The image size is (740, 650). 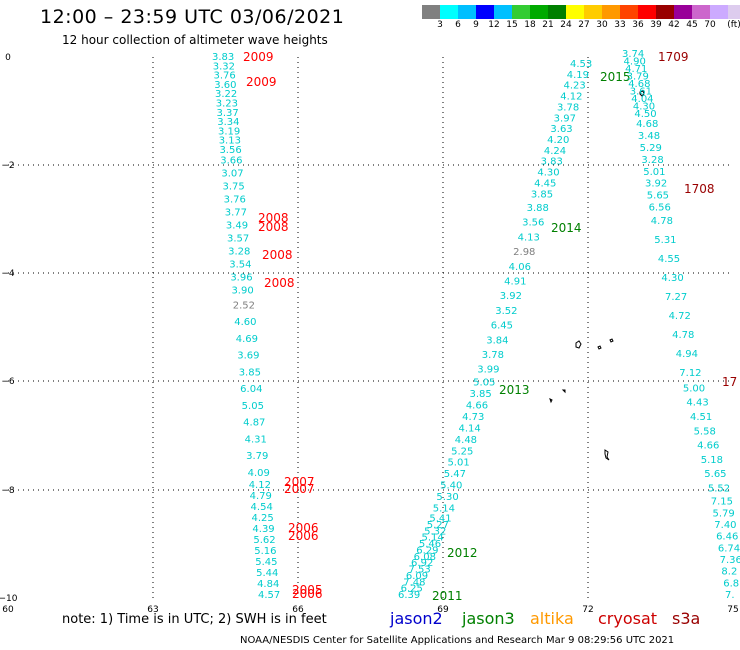 I want to click on wave-height-value: 3.84, so click(x=497, y=340).